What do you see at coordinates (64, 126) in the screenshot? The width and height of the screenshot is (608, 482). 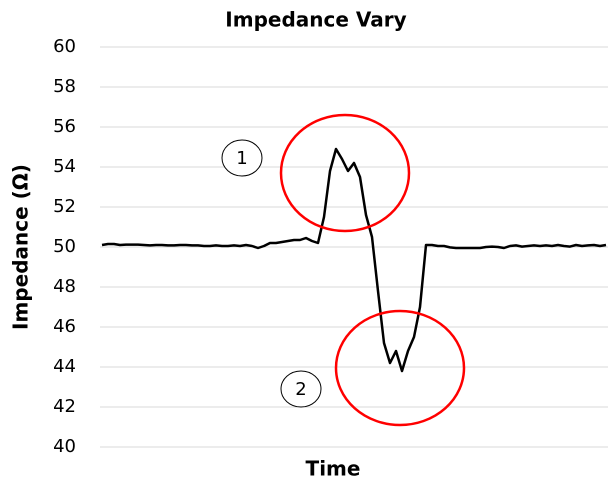 I see `y-tick-label: 56` at bounding box center [64, 126].